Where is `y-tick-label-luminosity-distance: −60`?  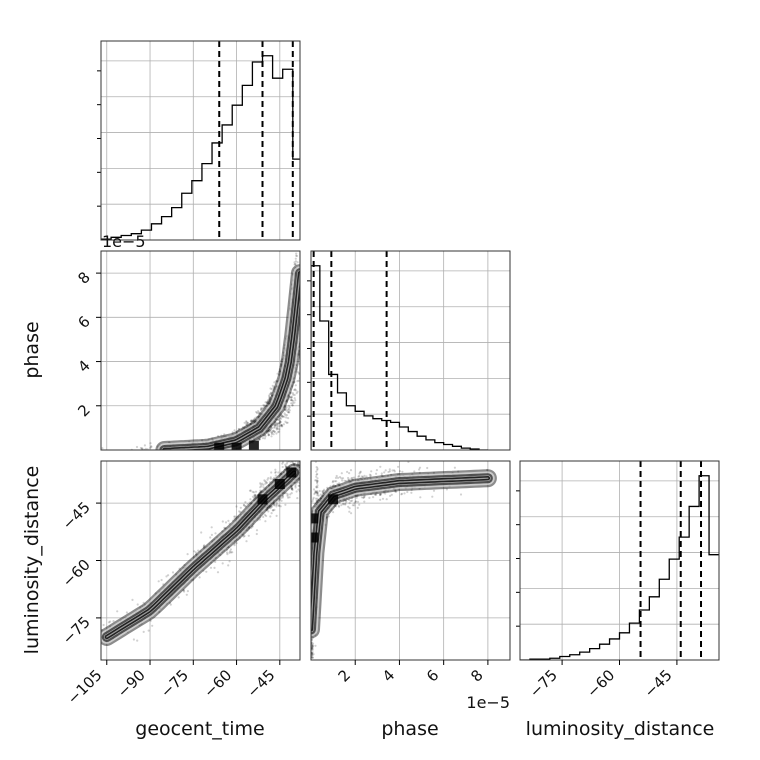
y-tick-label-luminosity-distance: −60 is located at coordinates (76, 573).